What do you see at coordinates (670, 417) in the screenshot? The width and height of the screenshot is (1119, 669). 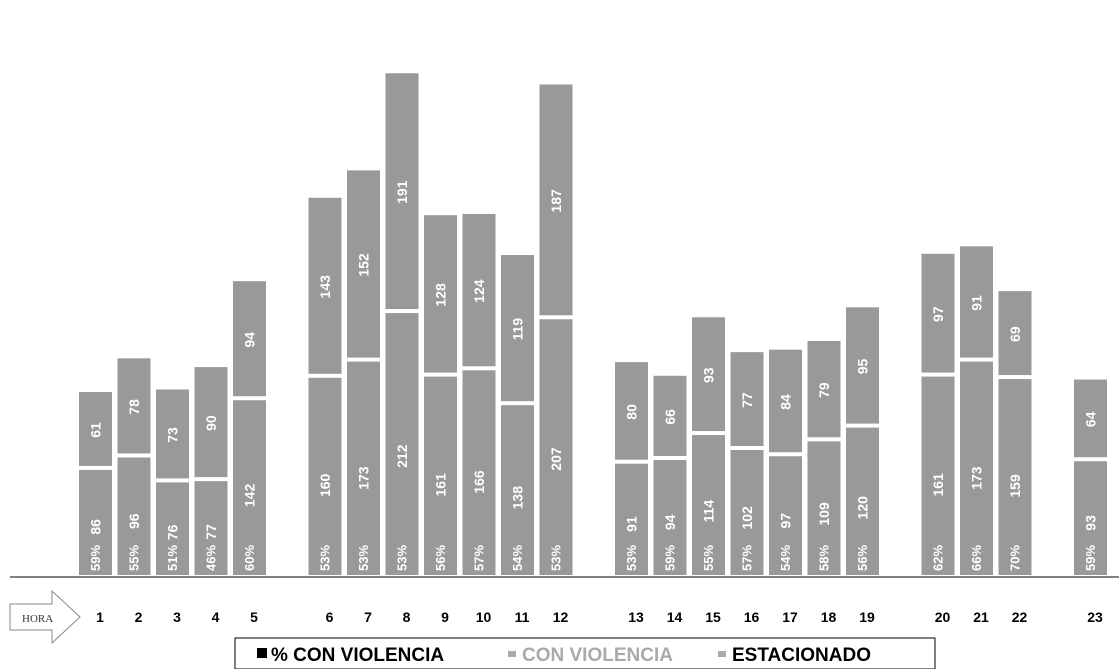 I see `value-label-estacionado: 66` at bounding box center [670, 417].